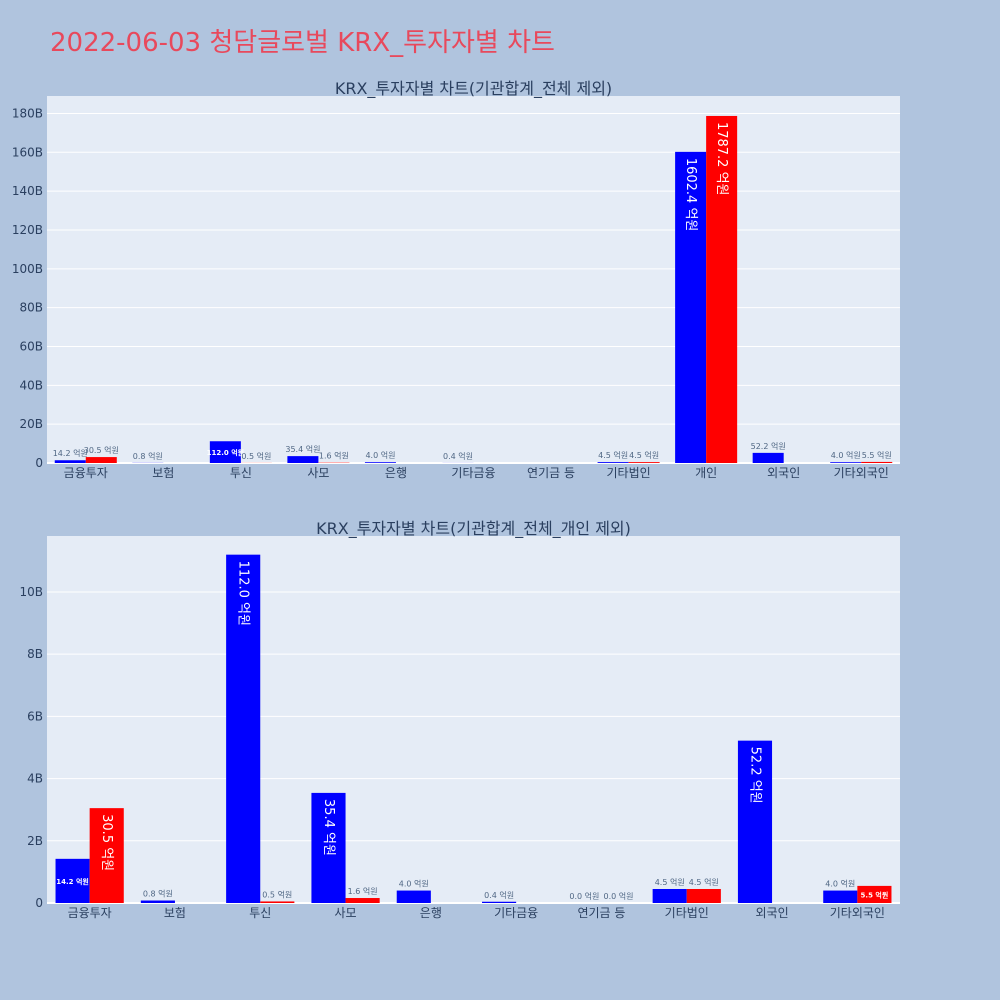 The width and height of the screenshot is (1000, 1000). I want to click on data-label: 5.5 억원, so click(877, 455).